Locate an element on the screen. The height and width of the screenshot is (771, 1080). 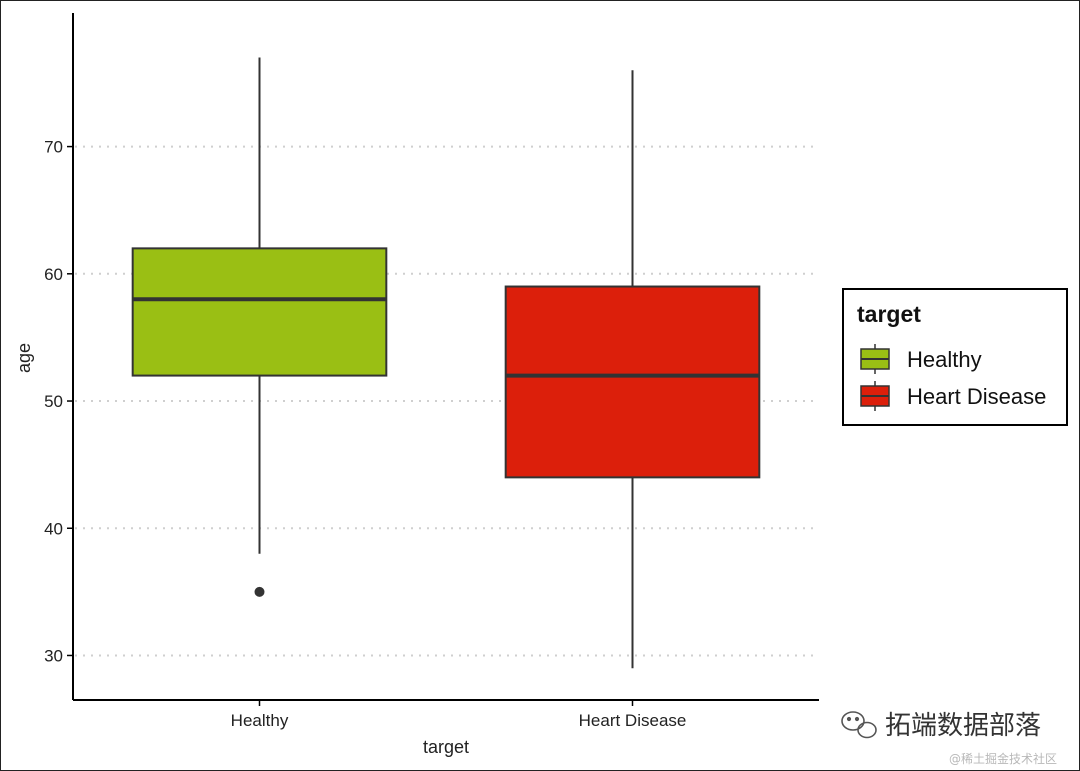
y-tick-label: 50 is located at coordinates (53, 401).